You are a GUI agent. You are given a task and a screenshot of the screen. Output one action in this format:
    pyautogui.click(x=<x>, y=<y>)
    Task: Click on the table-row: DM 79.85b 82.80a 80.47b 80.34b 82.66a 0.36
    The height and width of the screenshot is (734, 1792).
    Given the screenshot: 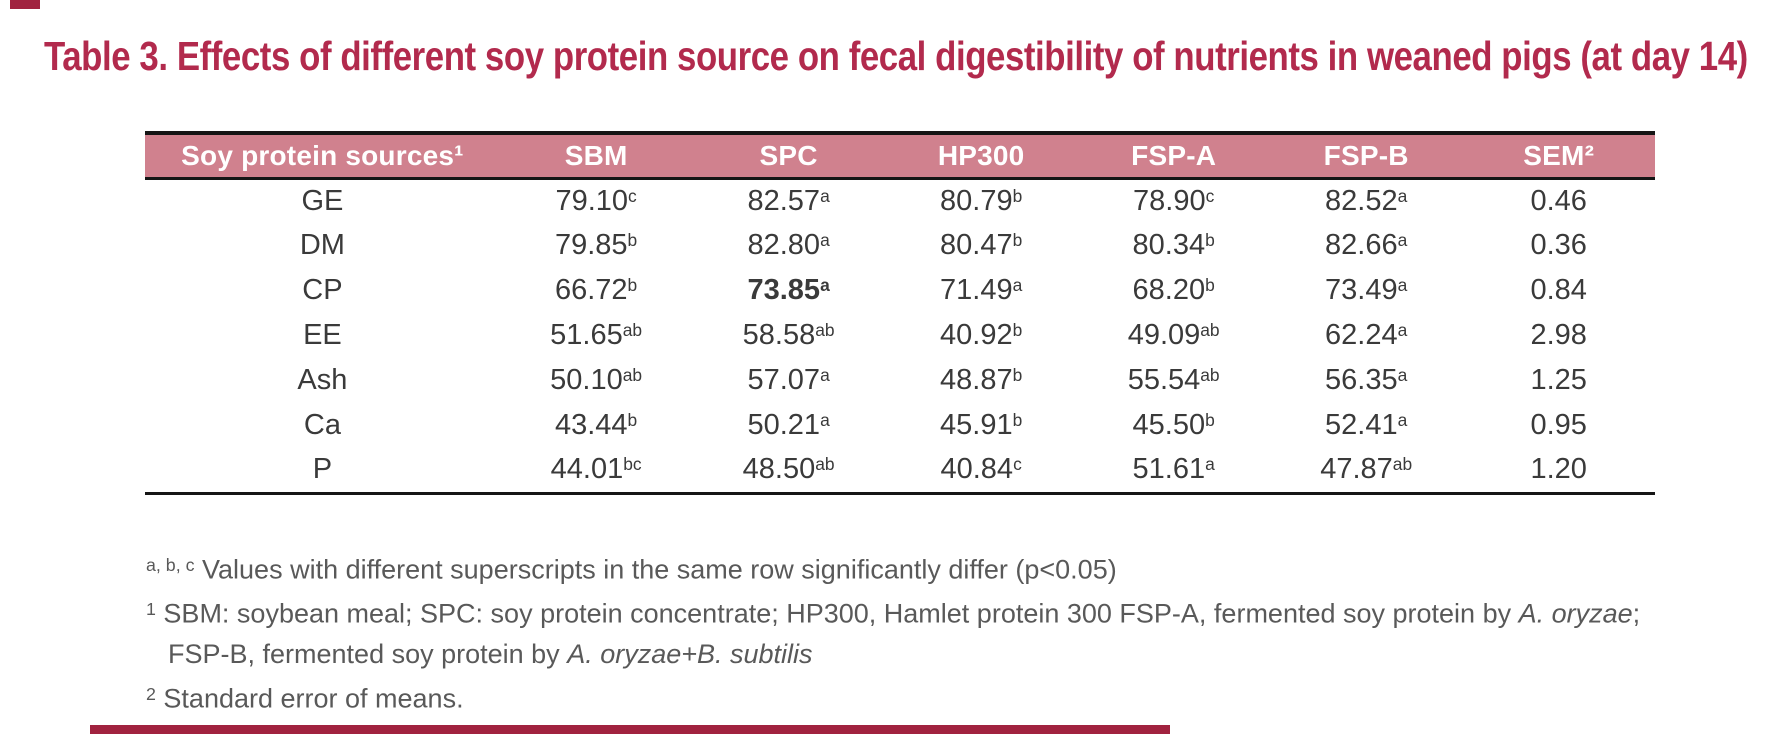 What is the action you would take?
    pyautogui.click(x=900, y=245)
    